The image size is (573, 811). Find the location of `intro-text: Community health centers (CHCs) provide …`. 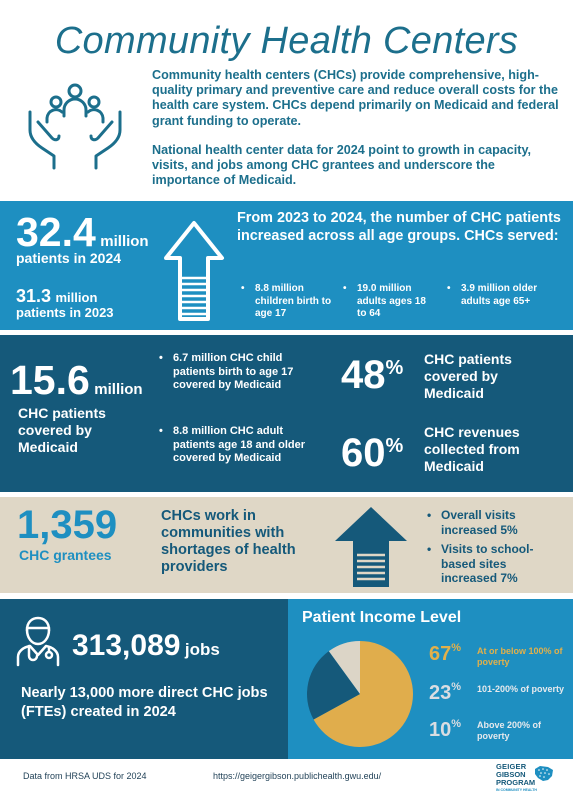

intro-text: Community health centers (CHCs) provide … is located at coordinates (356, 128).